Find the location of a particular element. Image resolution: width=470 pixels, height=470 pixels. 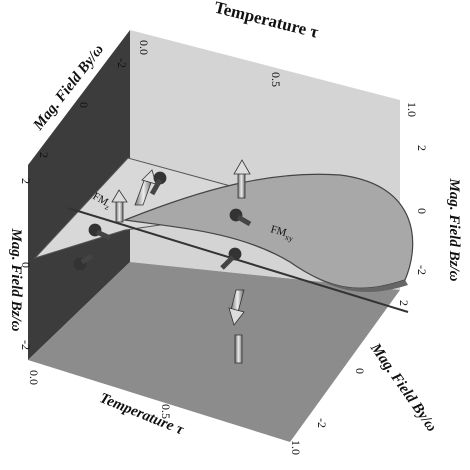

region-label: FMxy is located at coordinates (282, 233).